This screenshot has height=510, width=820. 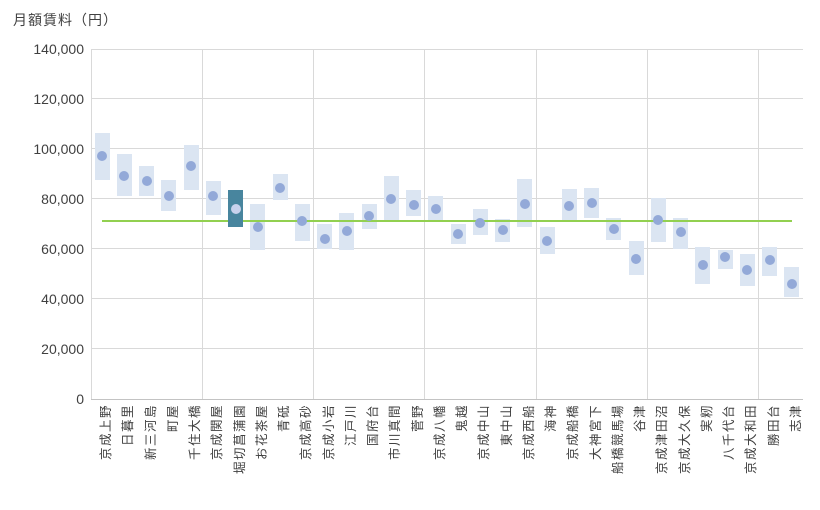 What do you see at coordinates (484, 432) in the screenshot?
I see `station-name-text: 京成中山` at bounding box center [484, 432].